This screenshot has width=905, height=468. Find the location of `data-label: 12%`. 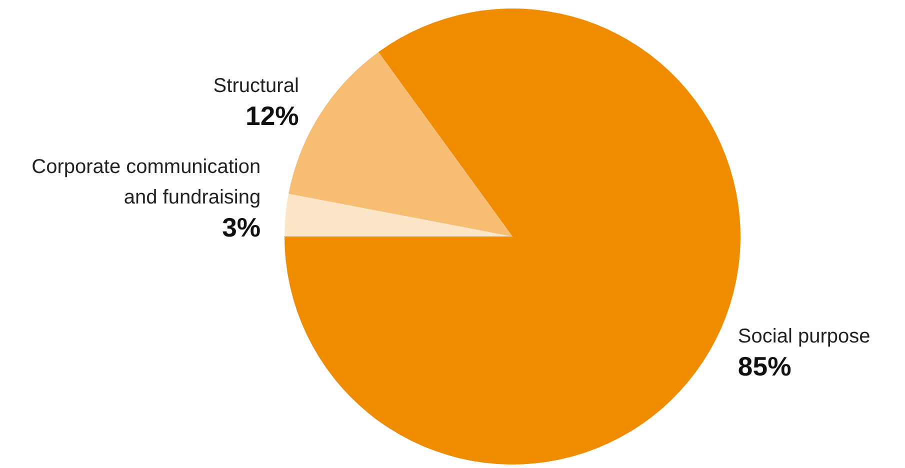

data-label: 12% is located at coordinates (272, 115).